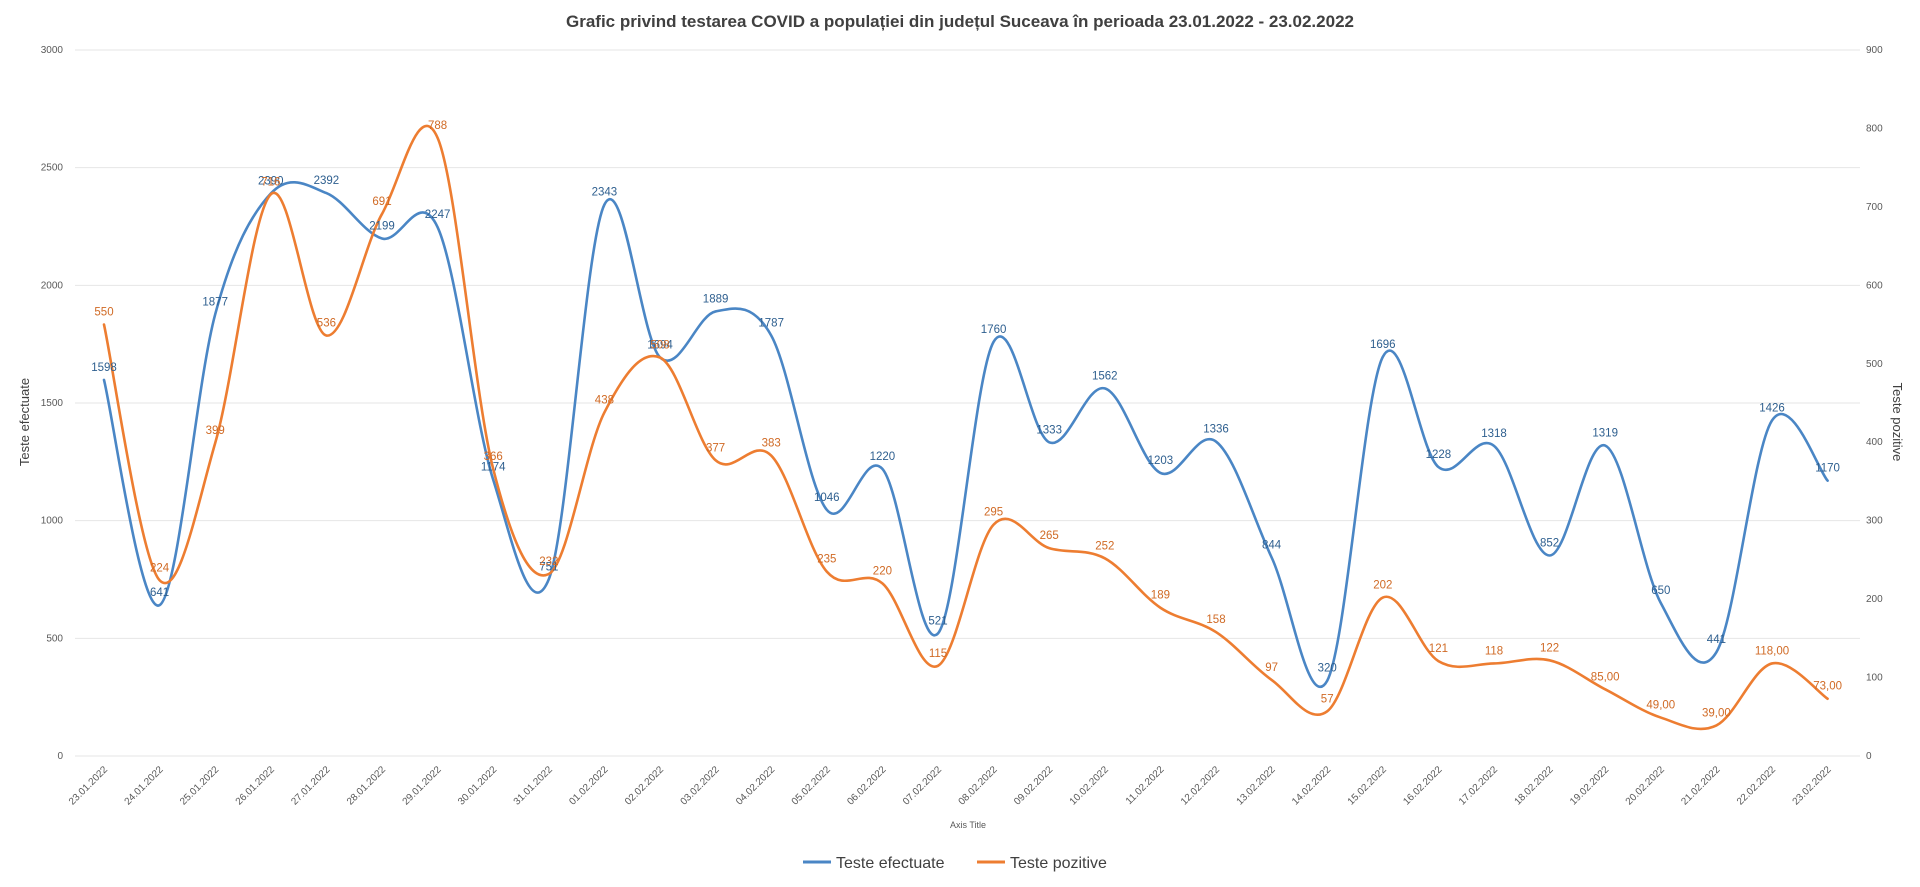 The image size is (1920, 887). What do you see at coordinates (548, 562) in the screenshot?
I see `data-label-teste-pozitive: 232` at bounding box center [548, 562].